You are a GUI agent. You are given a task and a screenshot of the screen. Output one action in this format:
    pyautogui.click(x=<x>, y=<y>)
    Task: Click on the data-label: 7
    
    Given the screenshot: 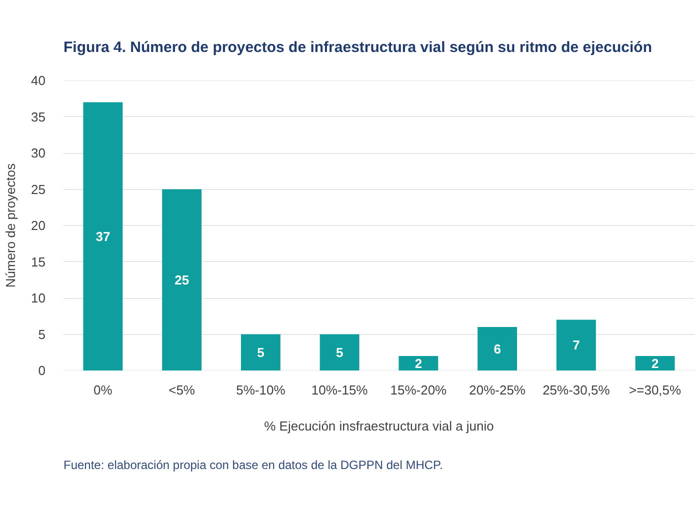 What is the action you would take?
    pyautogui.click(x=576, y=345)
    